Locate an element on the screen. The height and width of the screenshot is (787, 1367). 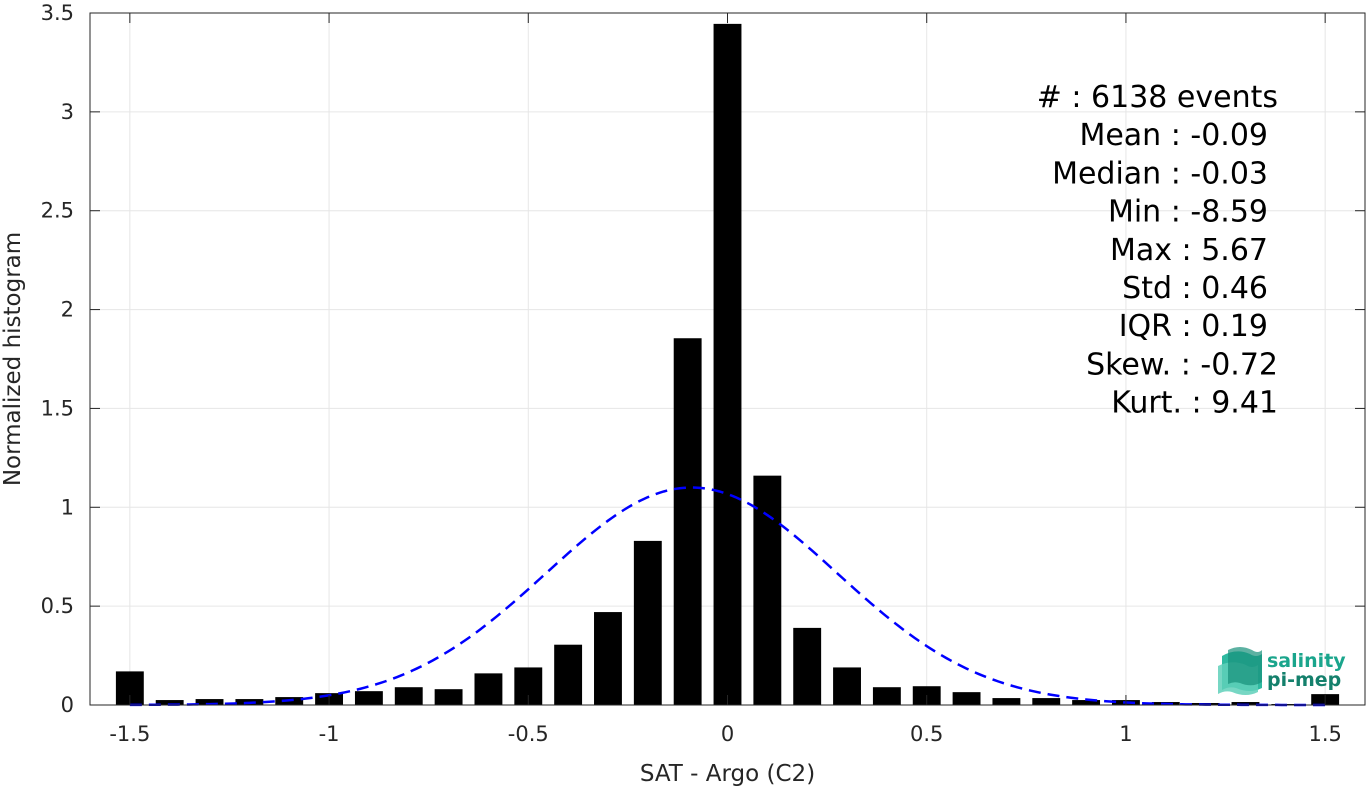
logo-text-pi-mep: pi-mep is located at coordinates (1304, 680).